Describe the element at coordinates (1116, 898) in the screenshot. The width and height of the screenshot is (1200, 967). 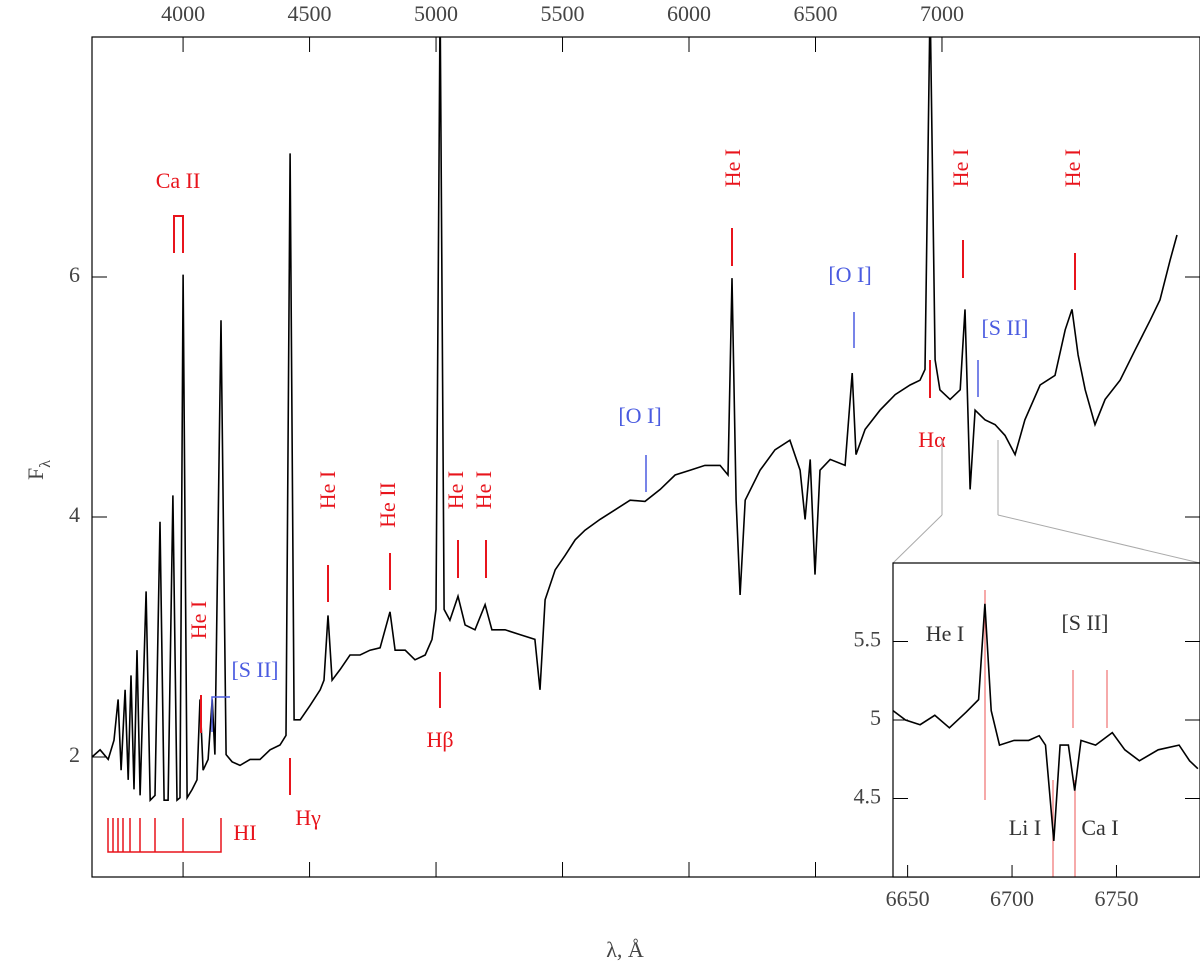
I see `x-tick-label: 6750` at that location.